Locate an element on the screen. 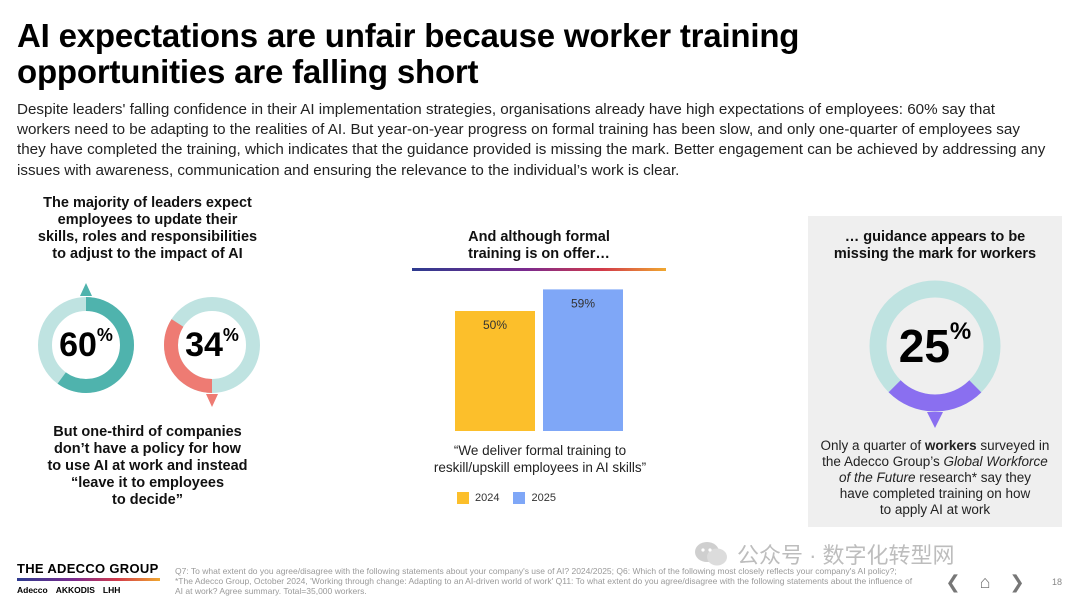 Image resolution: width=1080 pixels, height=597 pixels. donut-60-unit: % is located at coordinates (104, 335).